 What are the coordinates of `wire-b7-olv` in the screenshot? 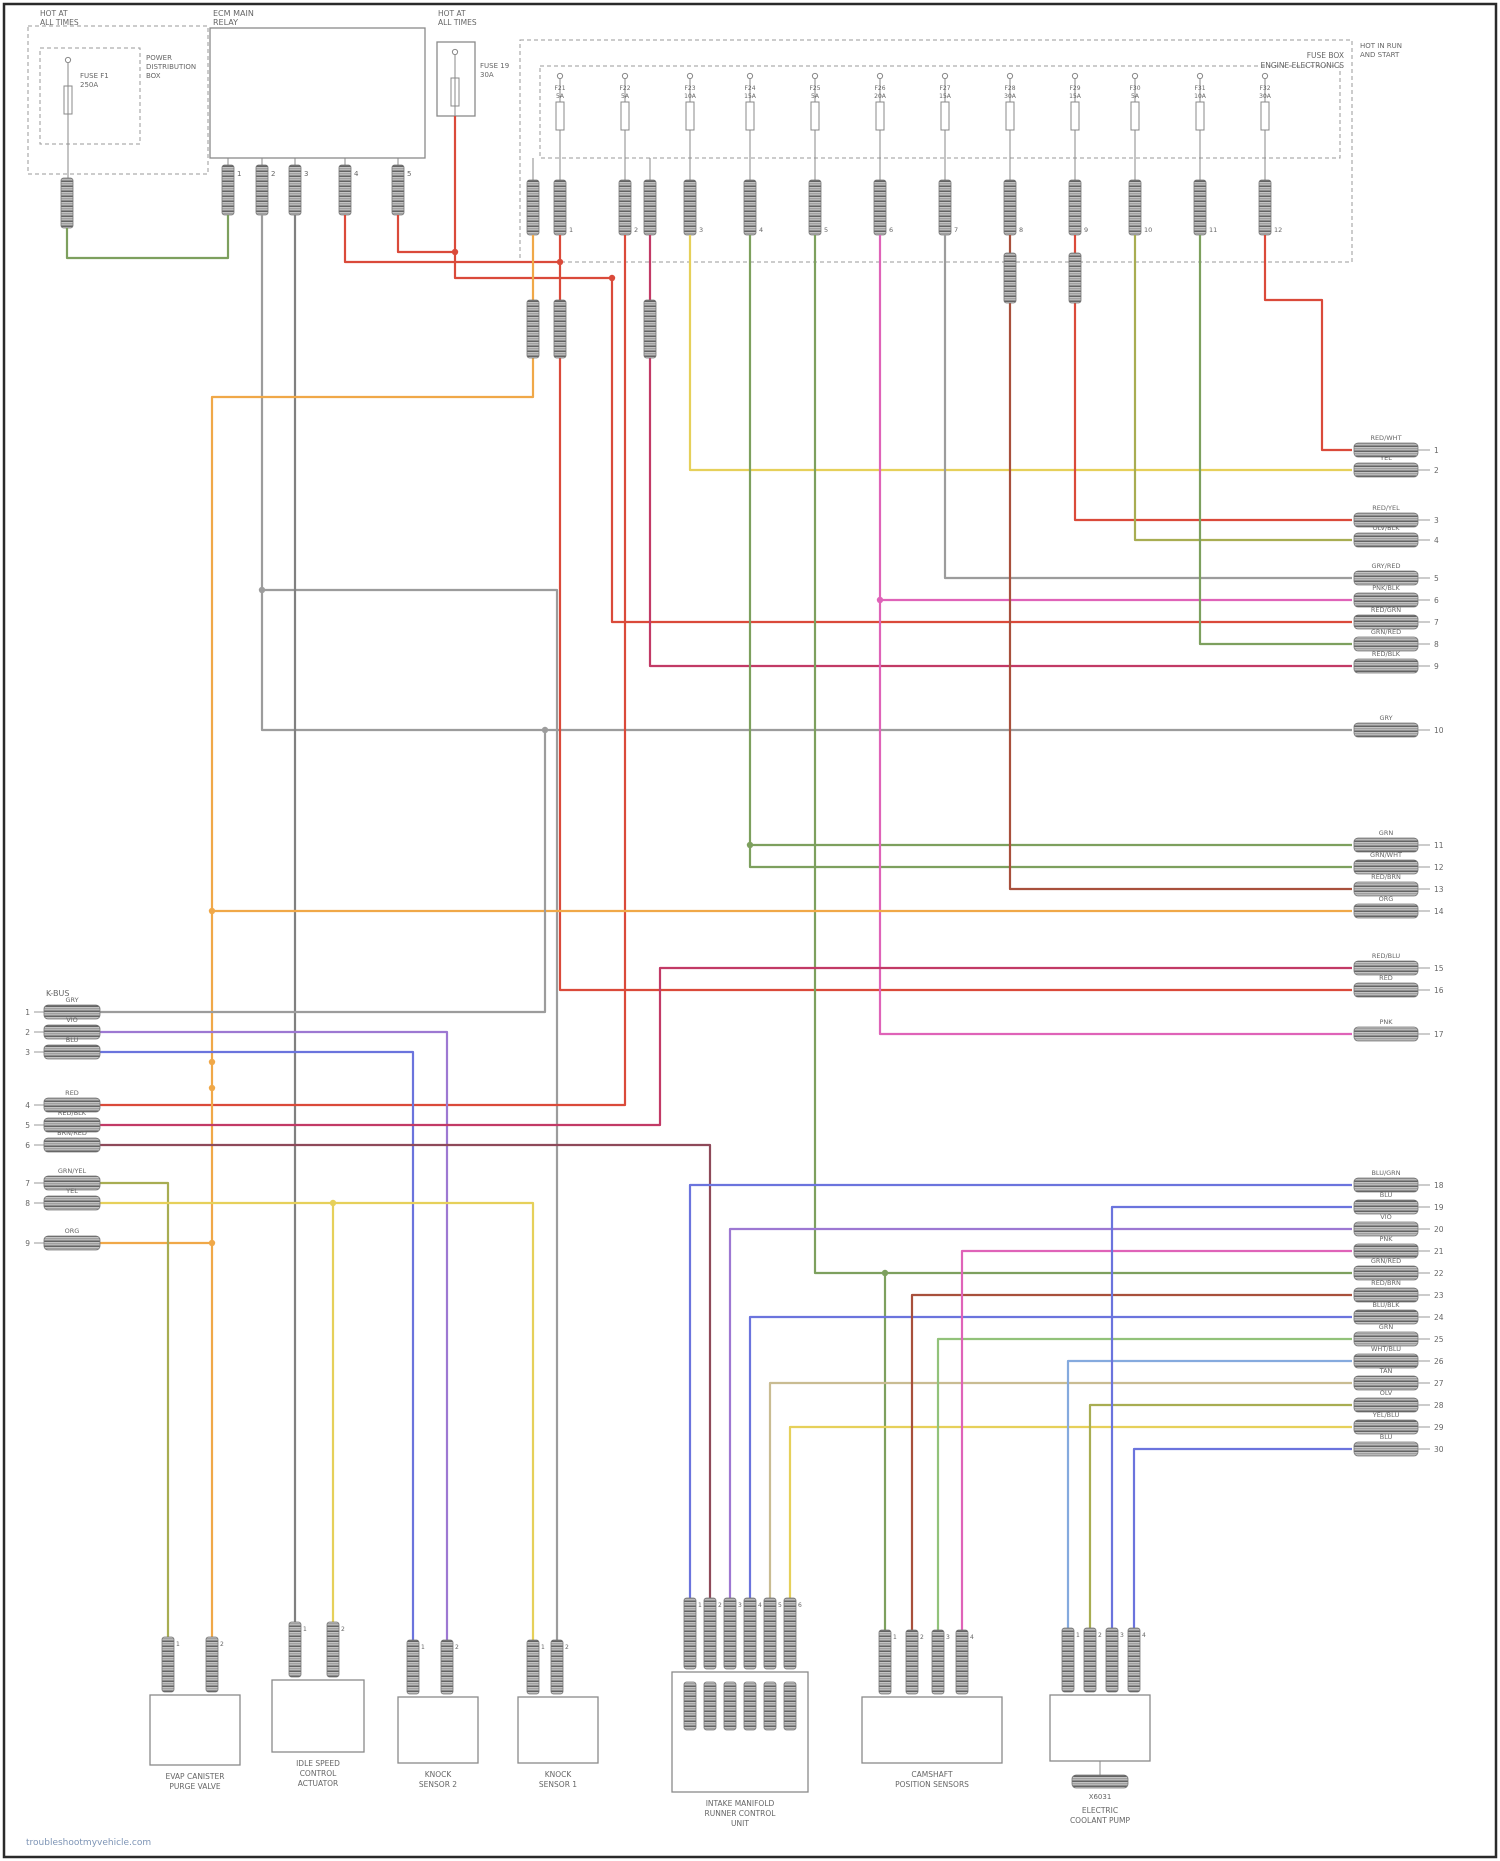 It's located at (1220, 1515).